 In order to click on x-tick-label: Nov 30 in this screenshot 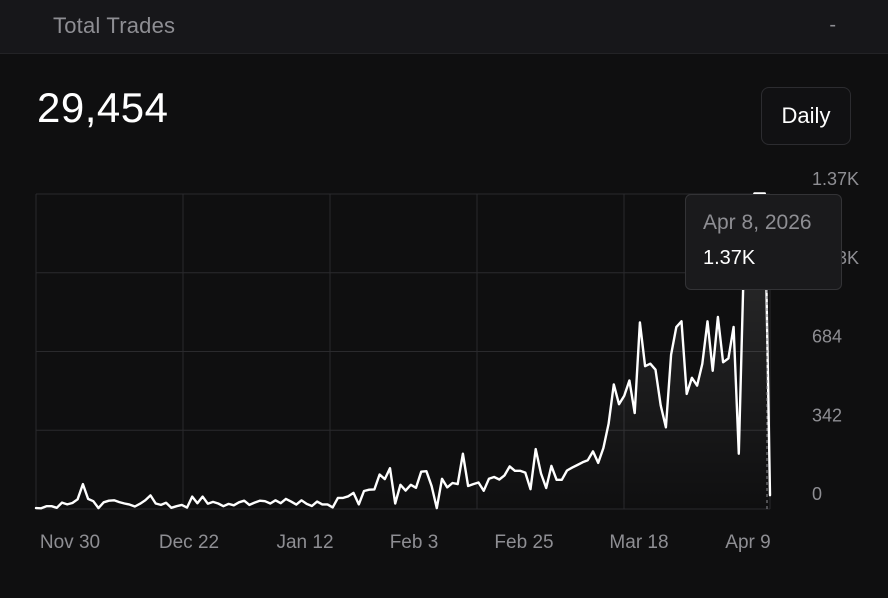, I will do `click(70, 542)`.